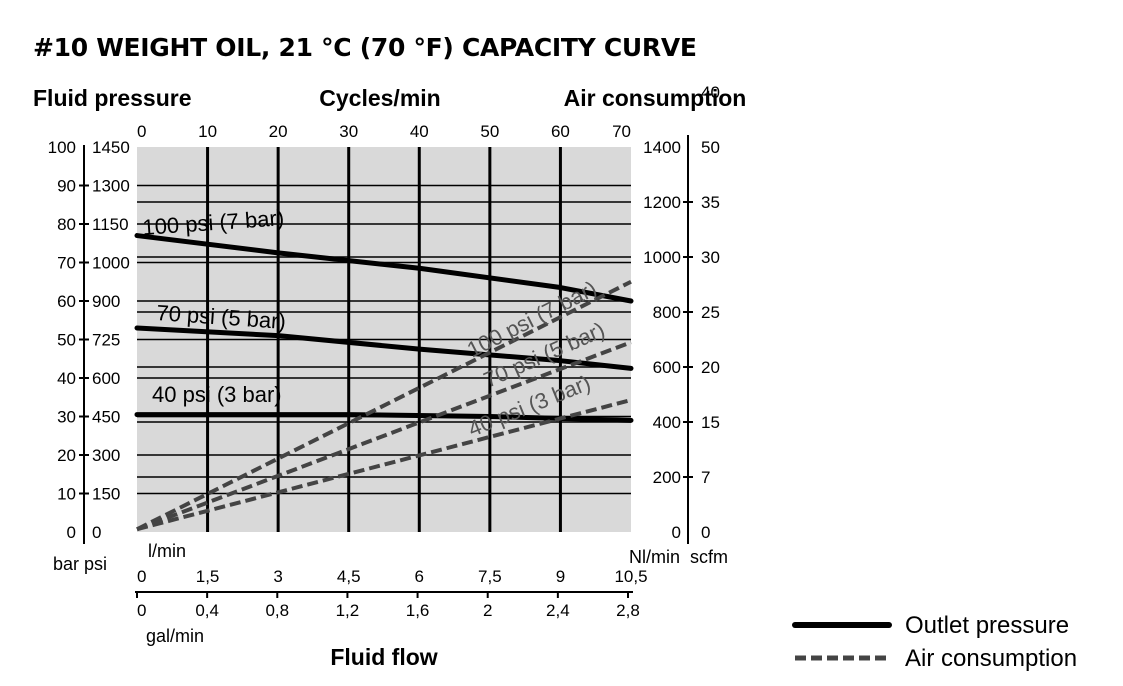 The width and height of the screenshot is (1123, 686). I want to click on lmin-tick-label: 3, so click(277, 576).